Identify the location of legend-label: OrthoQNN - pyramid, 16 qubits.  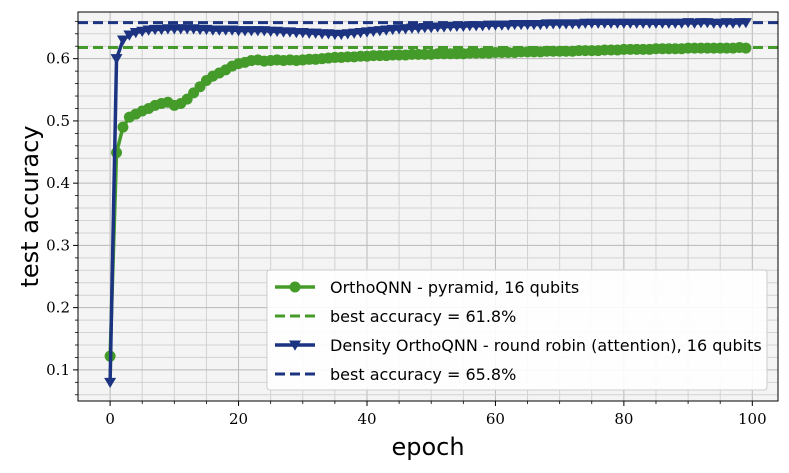
(454, 287).